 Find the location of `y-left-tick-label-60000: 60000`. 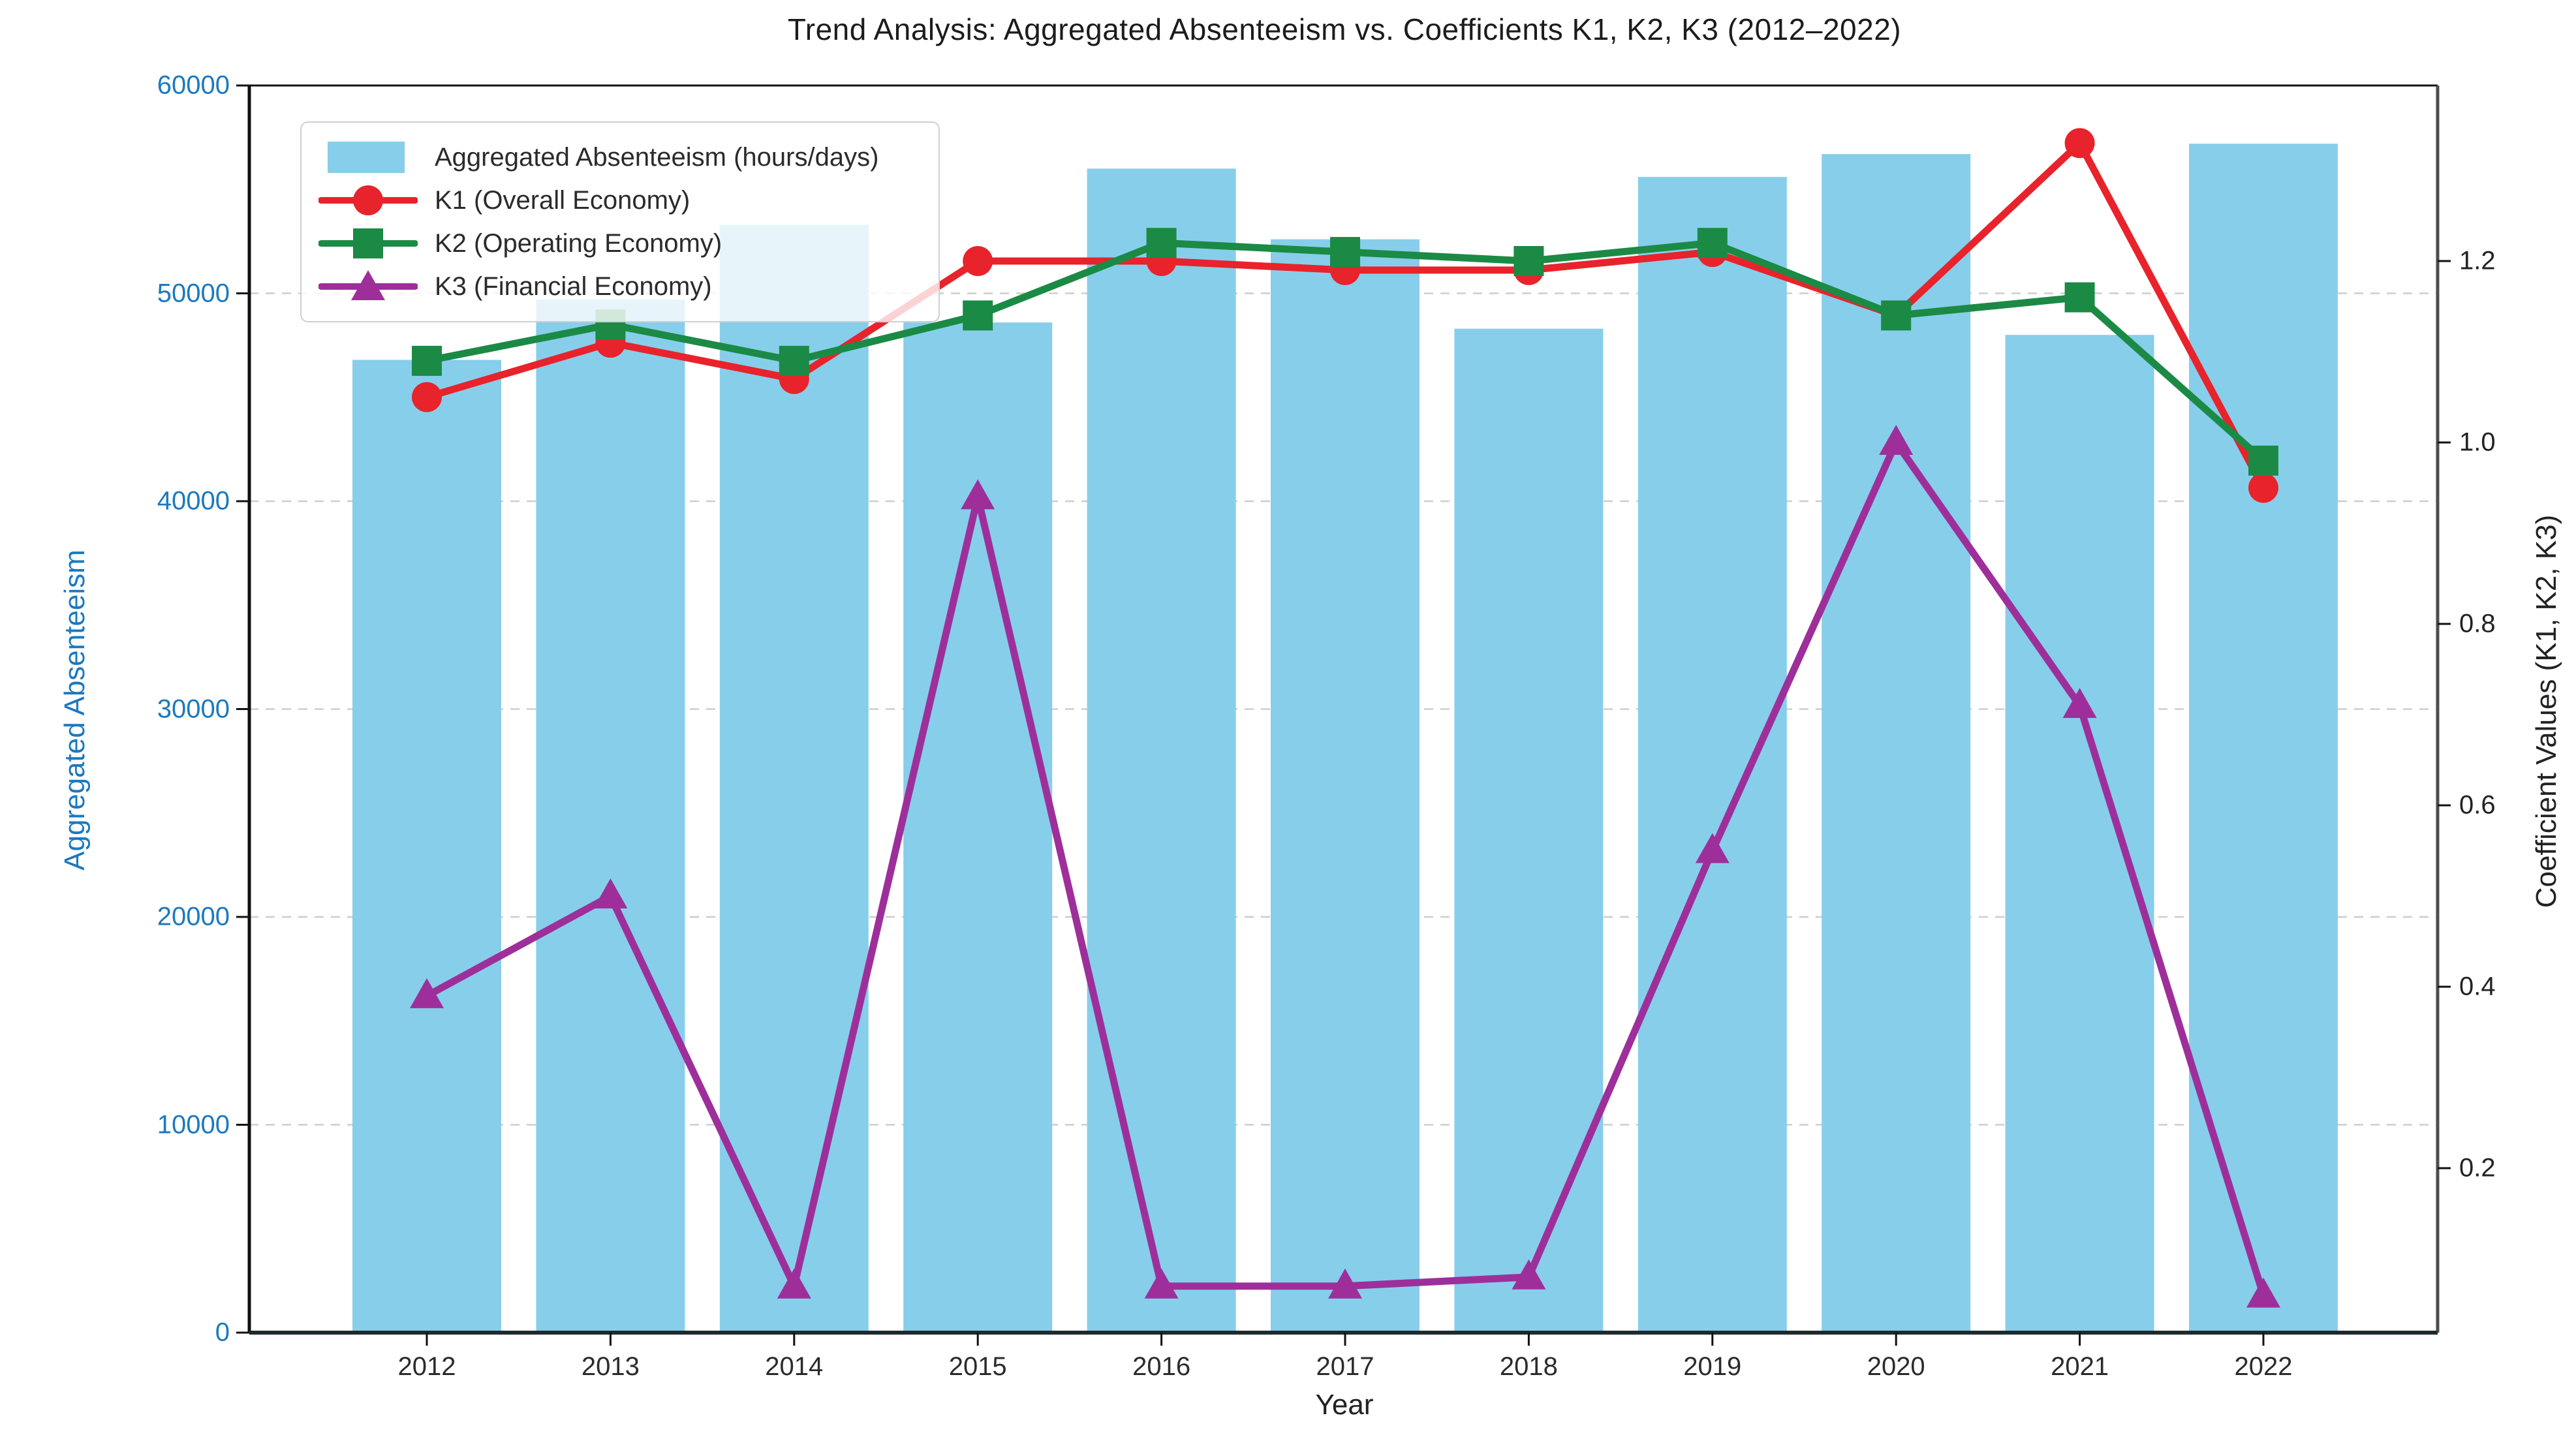

y-left-tick-label-60000: 60000 is located at coordinates (194, 85).